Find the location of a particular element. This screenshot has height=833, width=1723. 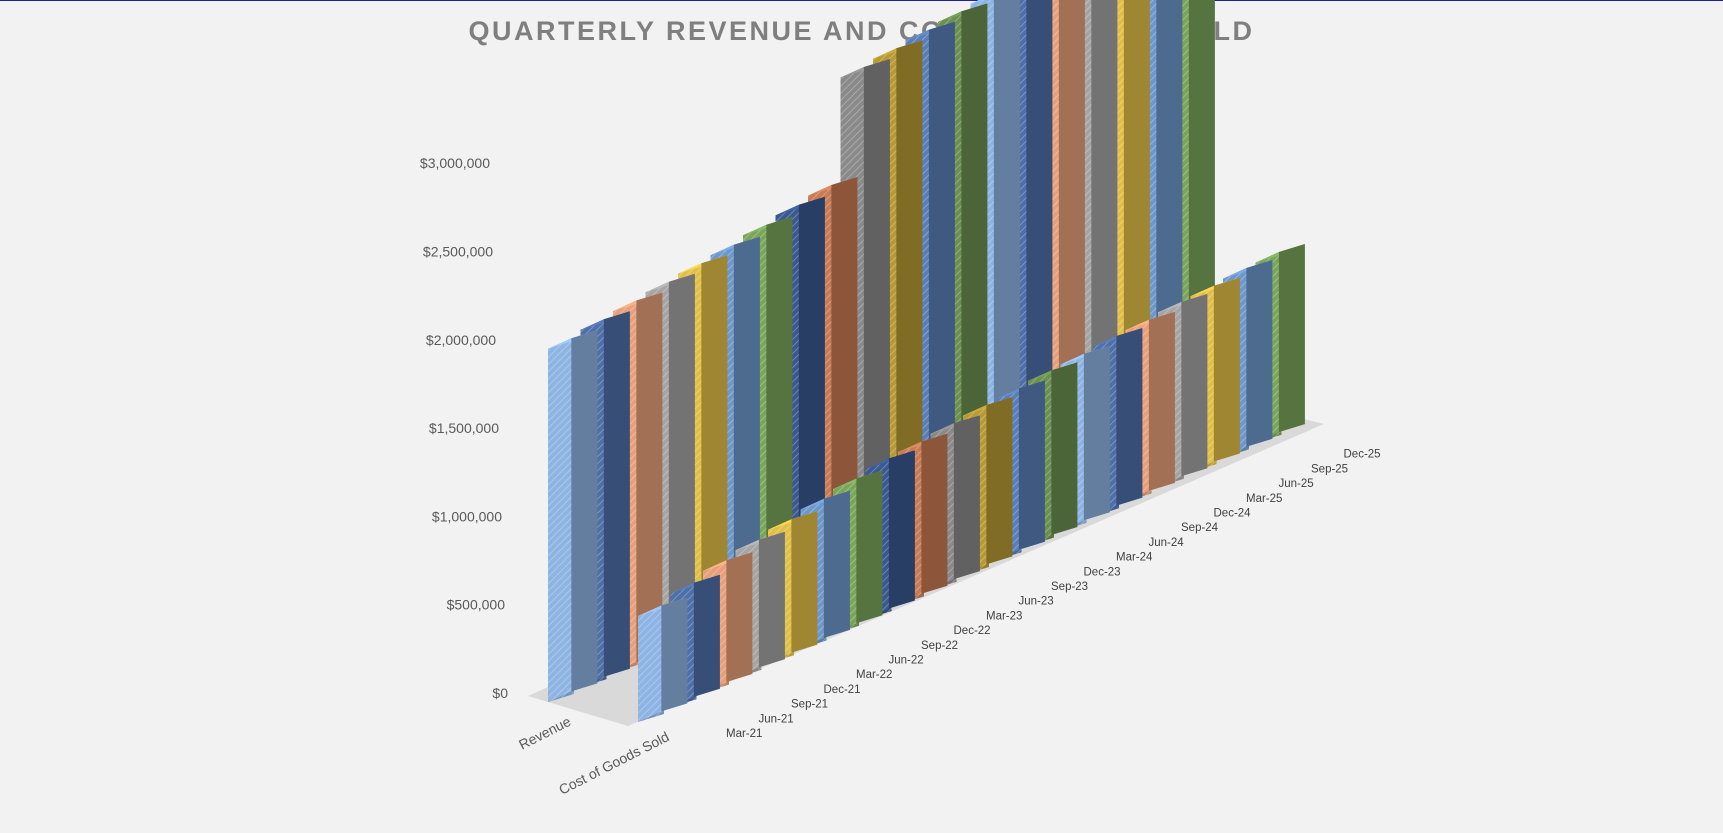

x-tick-label: Sep-22 is located at coordinates (939, 646).